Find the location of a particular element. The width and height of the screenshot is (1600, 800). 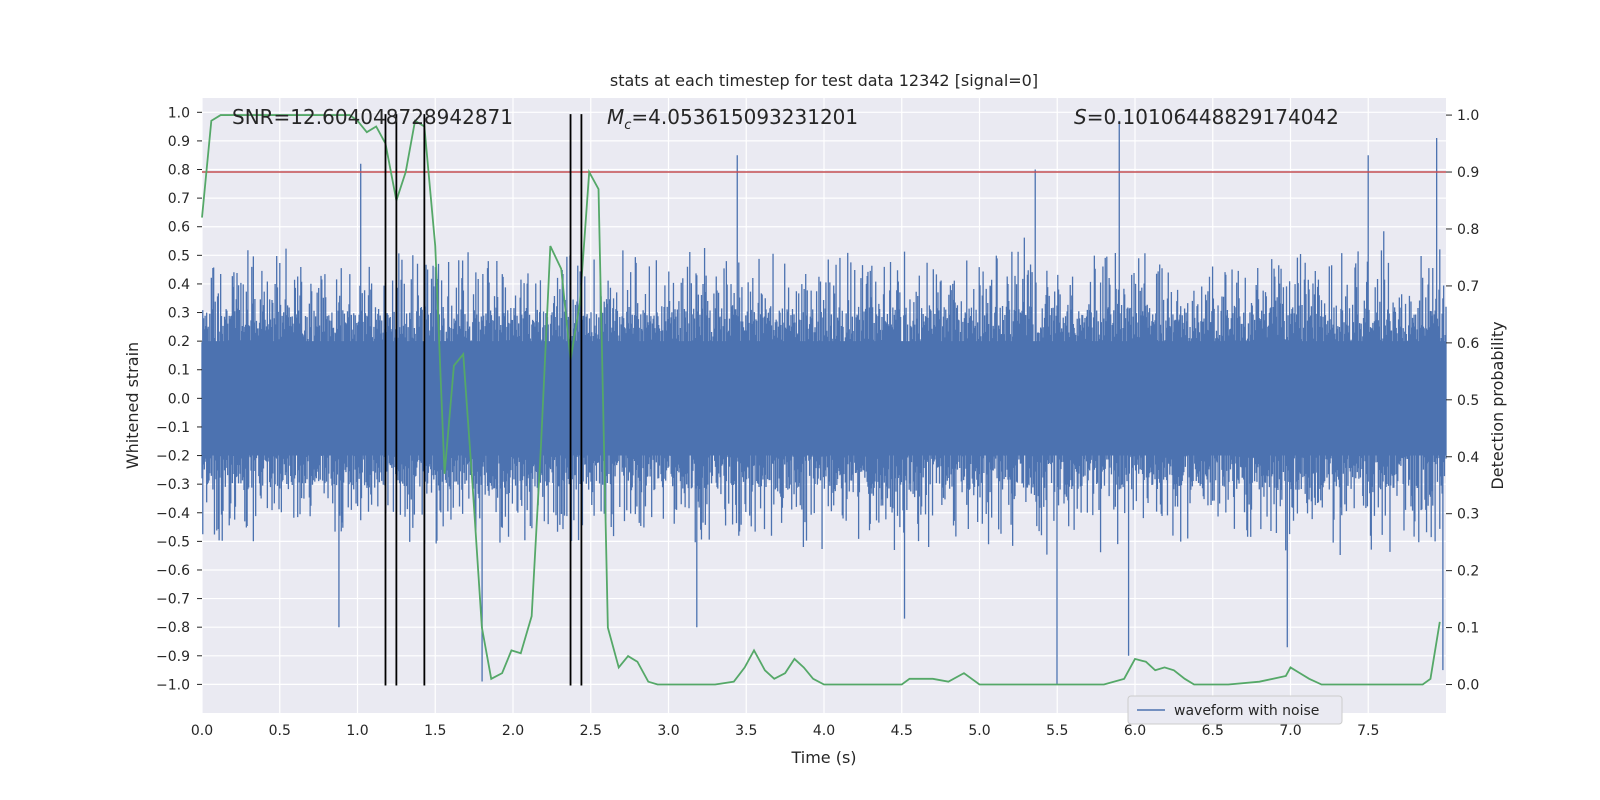

legend: waveform with noise is located at coordinates (1235, 710).